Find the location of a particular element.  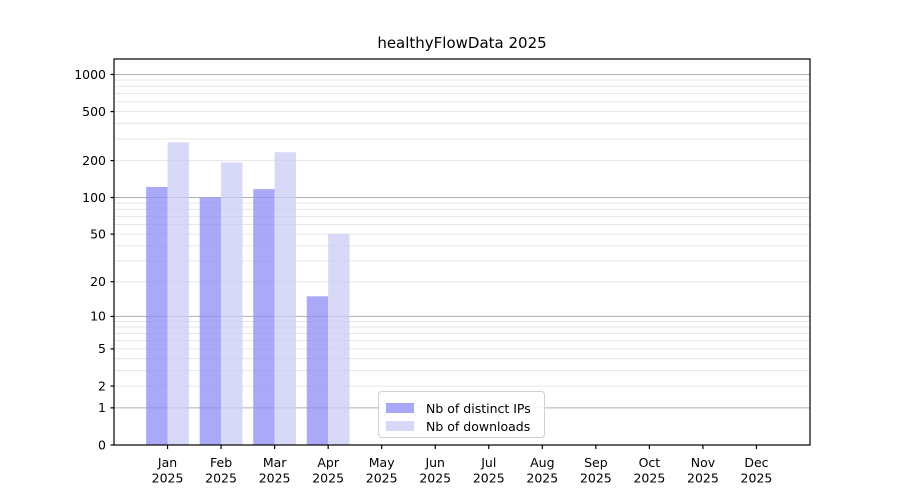

x-tick-label-month: Oct is located at coordinates (650, 462).